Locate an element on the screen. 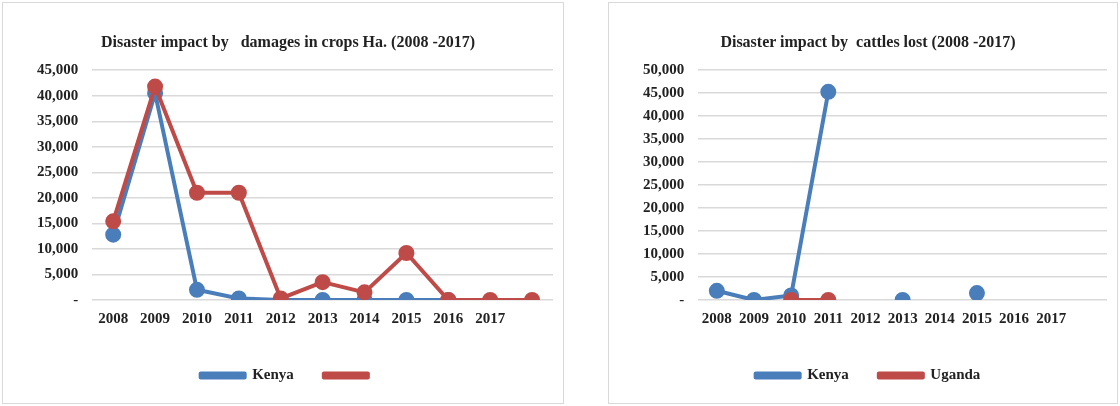 The height and width of the screenshot is (406, 1120). y-tick-label: 50,000 is located at coordinates (664, 69).